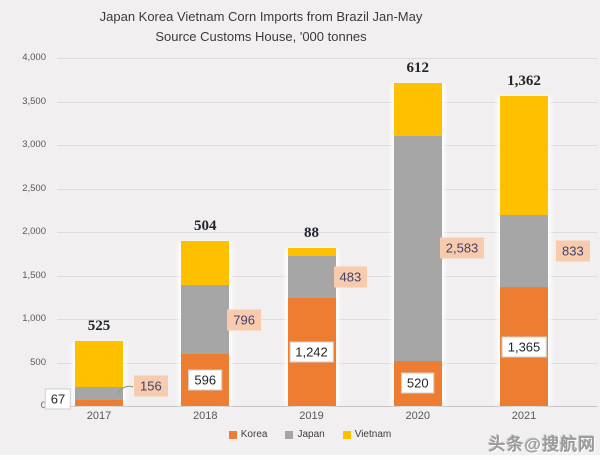  I want to click on bar-segment-korea-2017, so click(99, 403).